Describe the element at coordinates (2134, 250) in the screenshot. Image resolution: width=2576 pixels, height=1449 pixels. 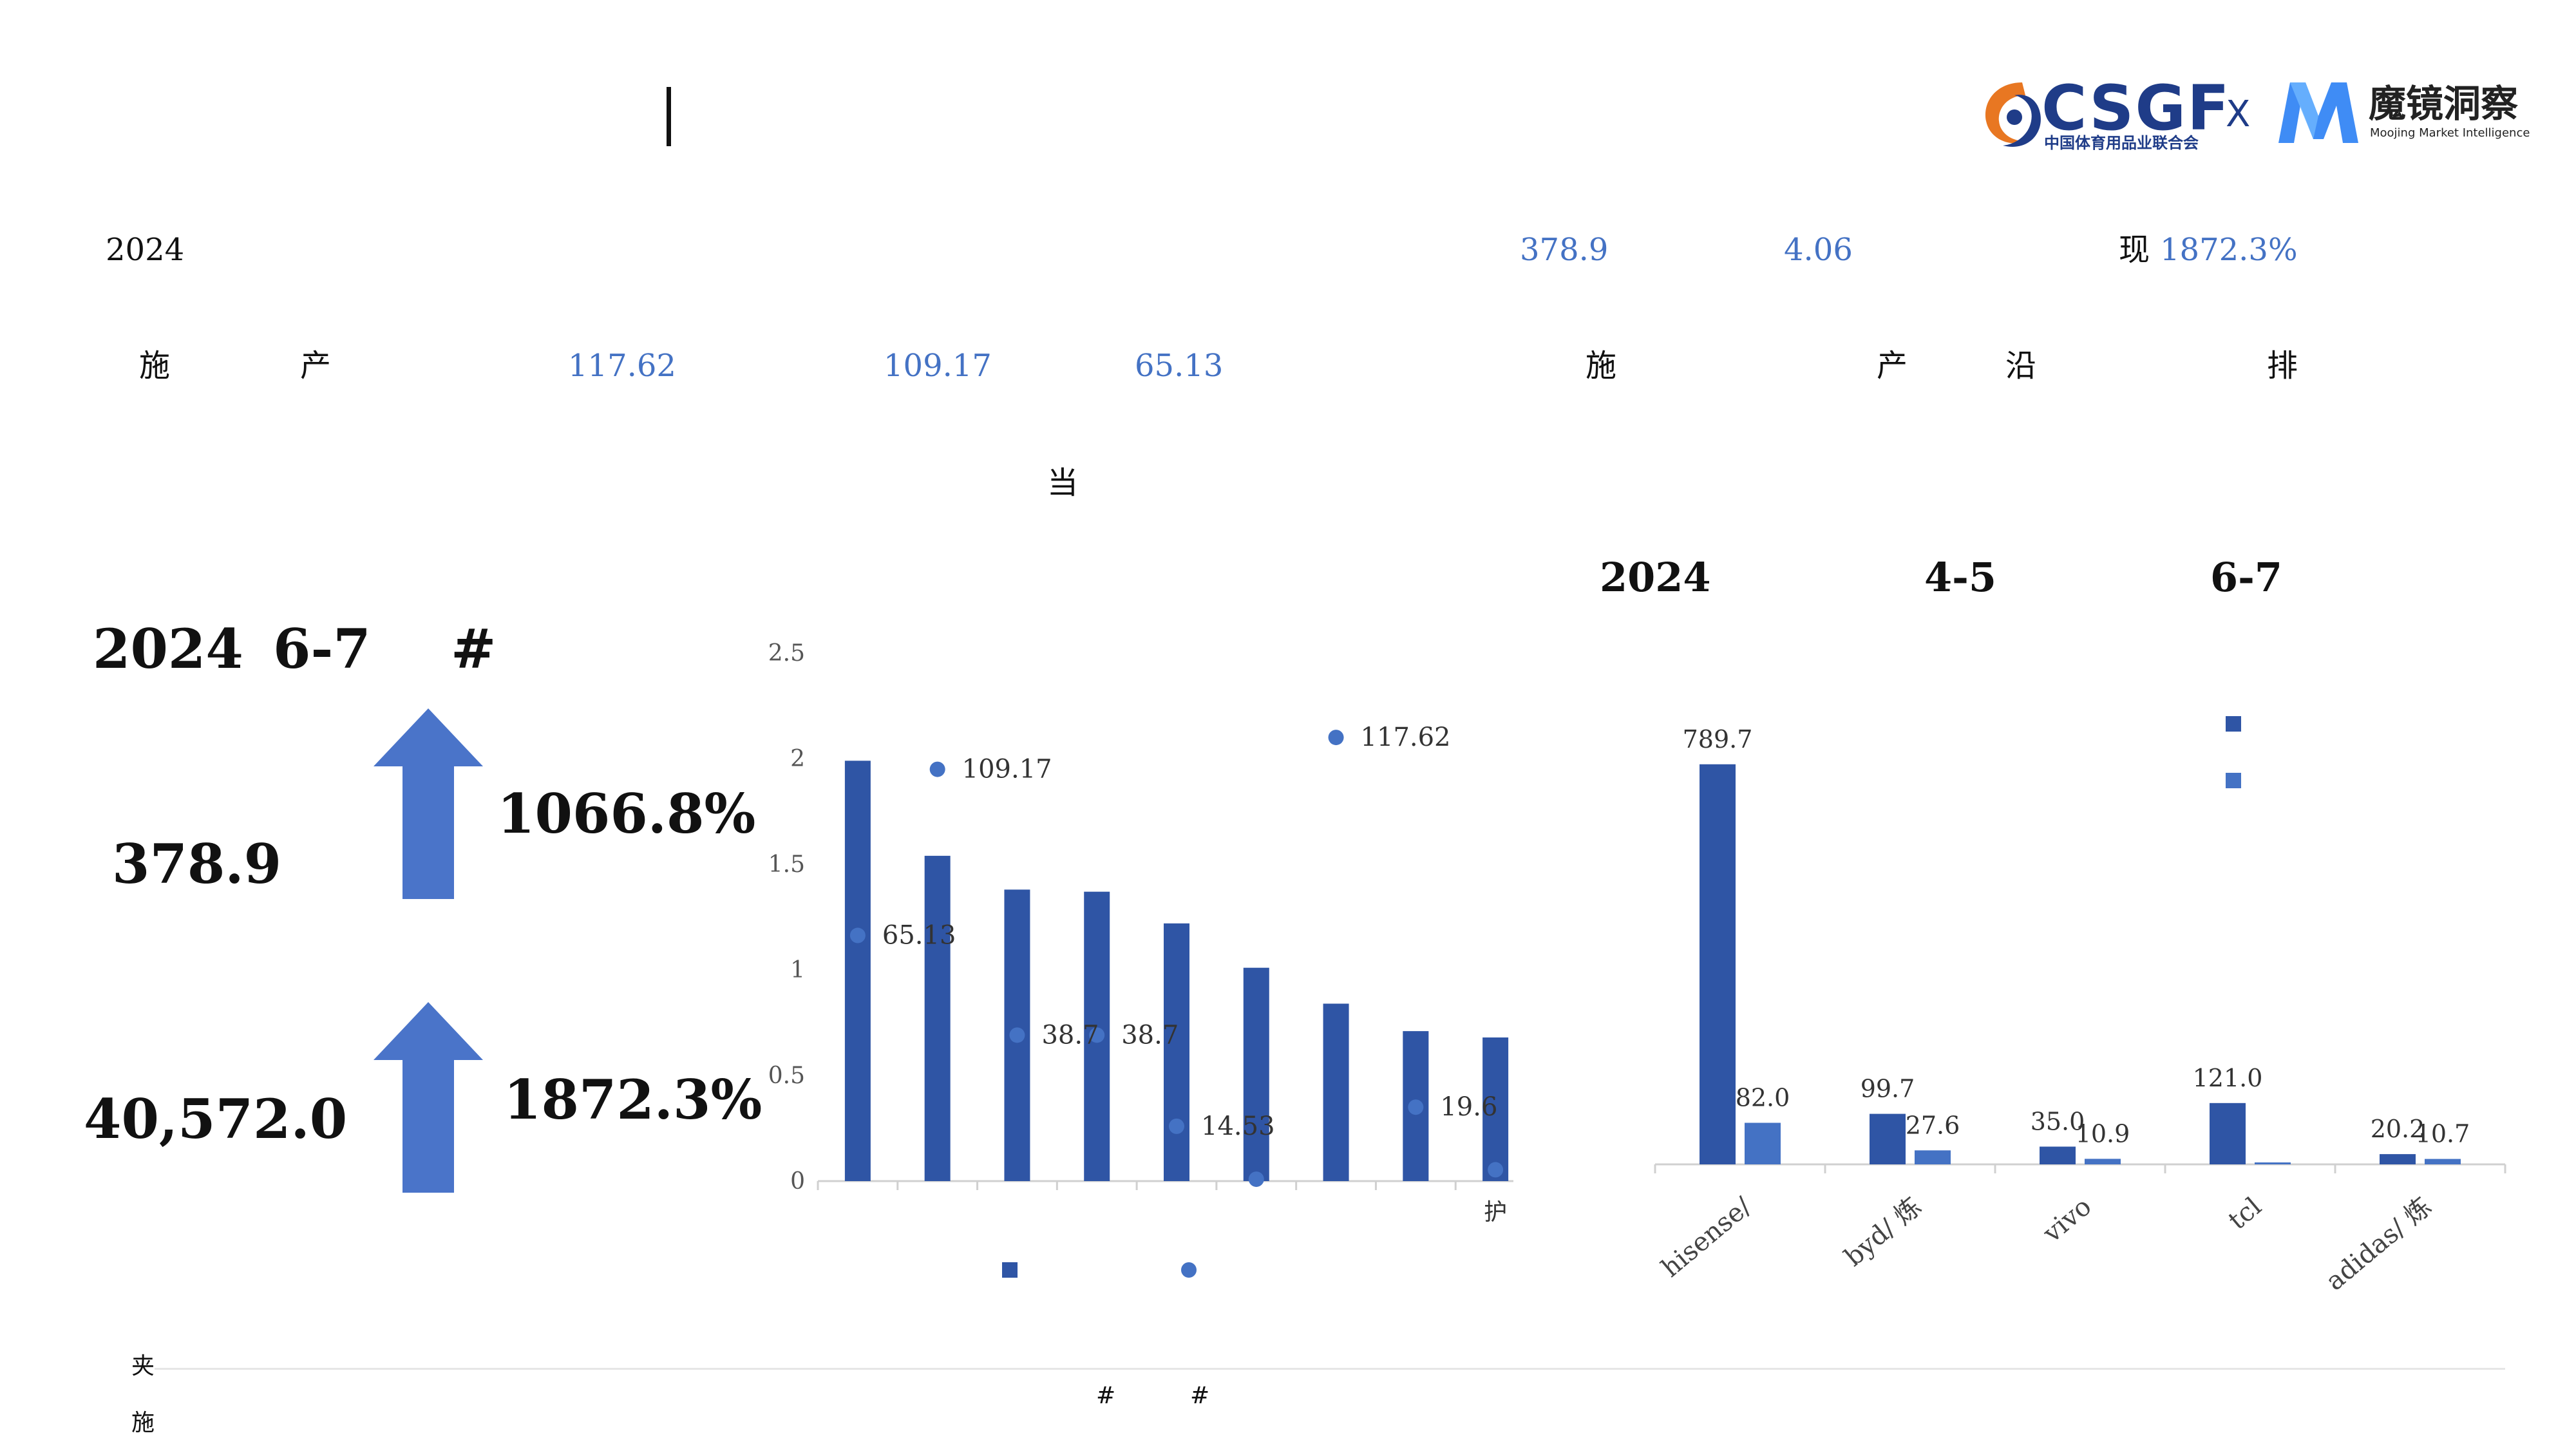
I see `row1-pct-prefix: 现` at that location.